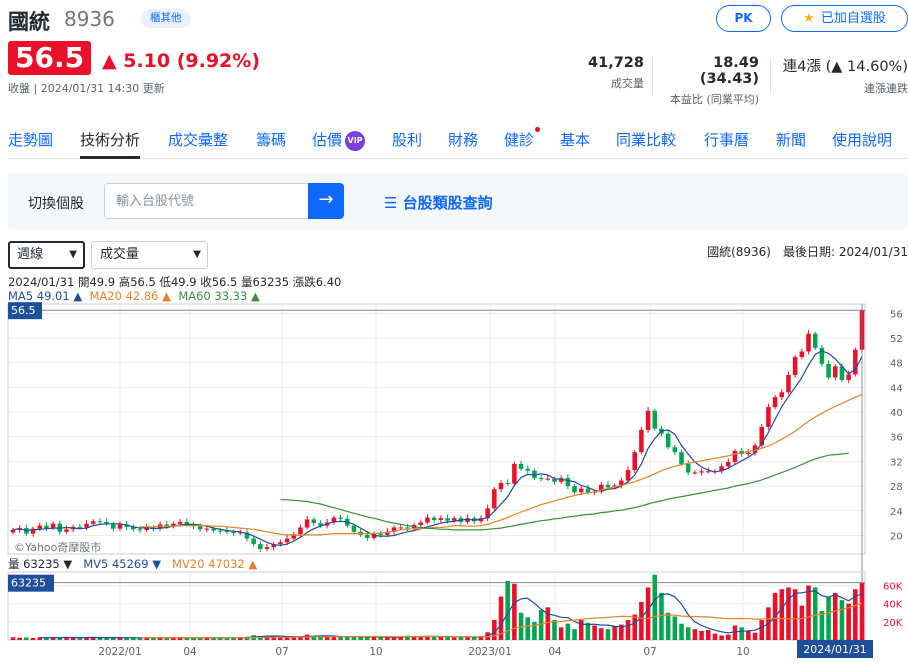  I want to click on price-change: ▲ 5.10 (9.92%), so click(181, 61).